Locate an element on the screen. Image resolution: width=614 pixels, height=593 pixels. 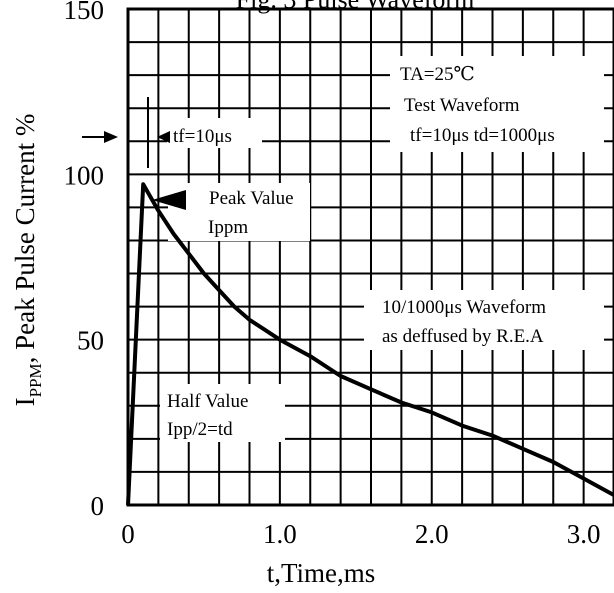
test-waveform-label: Test Waveform is located at coordinates (462, 105).